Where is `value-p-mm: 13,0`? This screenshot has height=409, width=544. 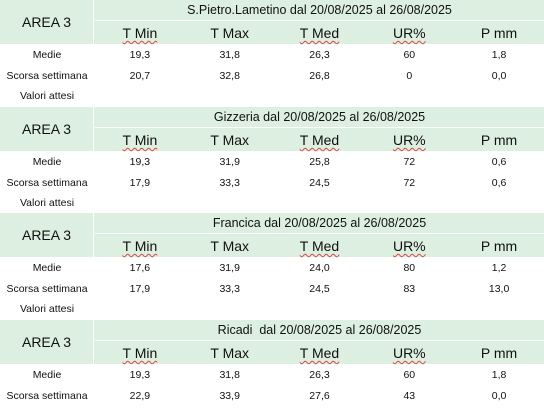
value-p-mm: 13,0 is located at coordinates (499, 288).